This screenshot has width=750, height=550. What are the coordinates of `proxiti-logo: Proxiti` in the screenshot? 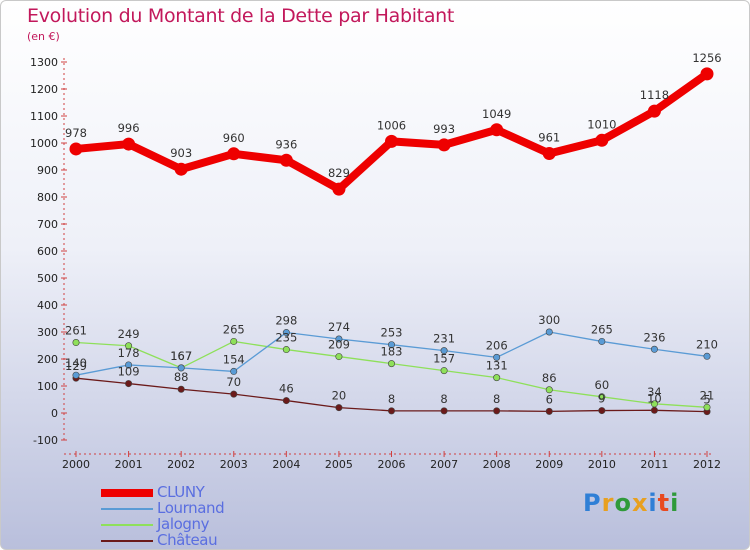 It's located at (631, 503).